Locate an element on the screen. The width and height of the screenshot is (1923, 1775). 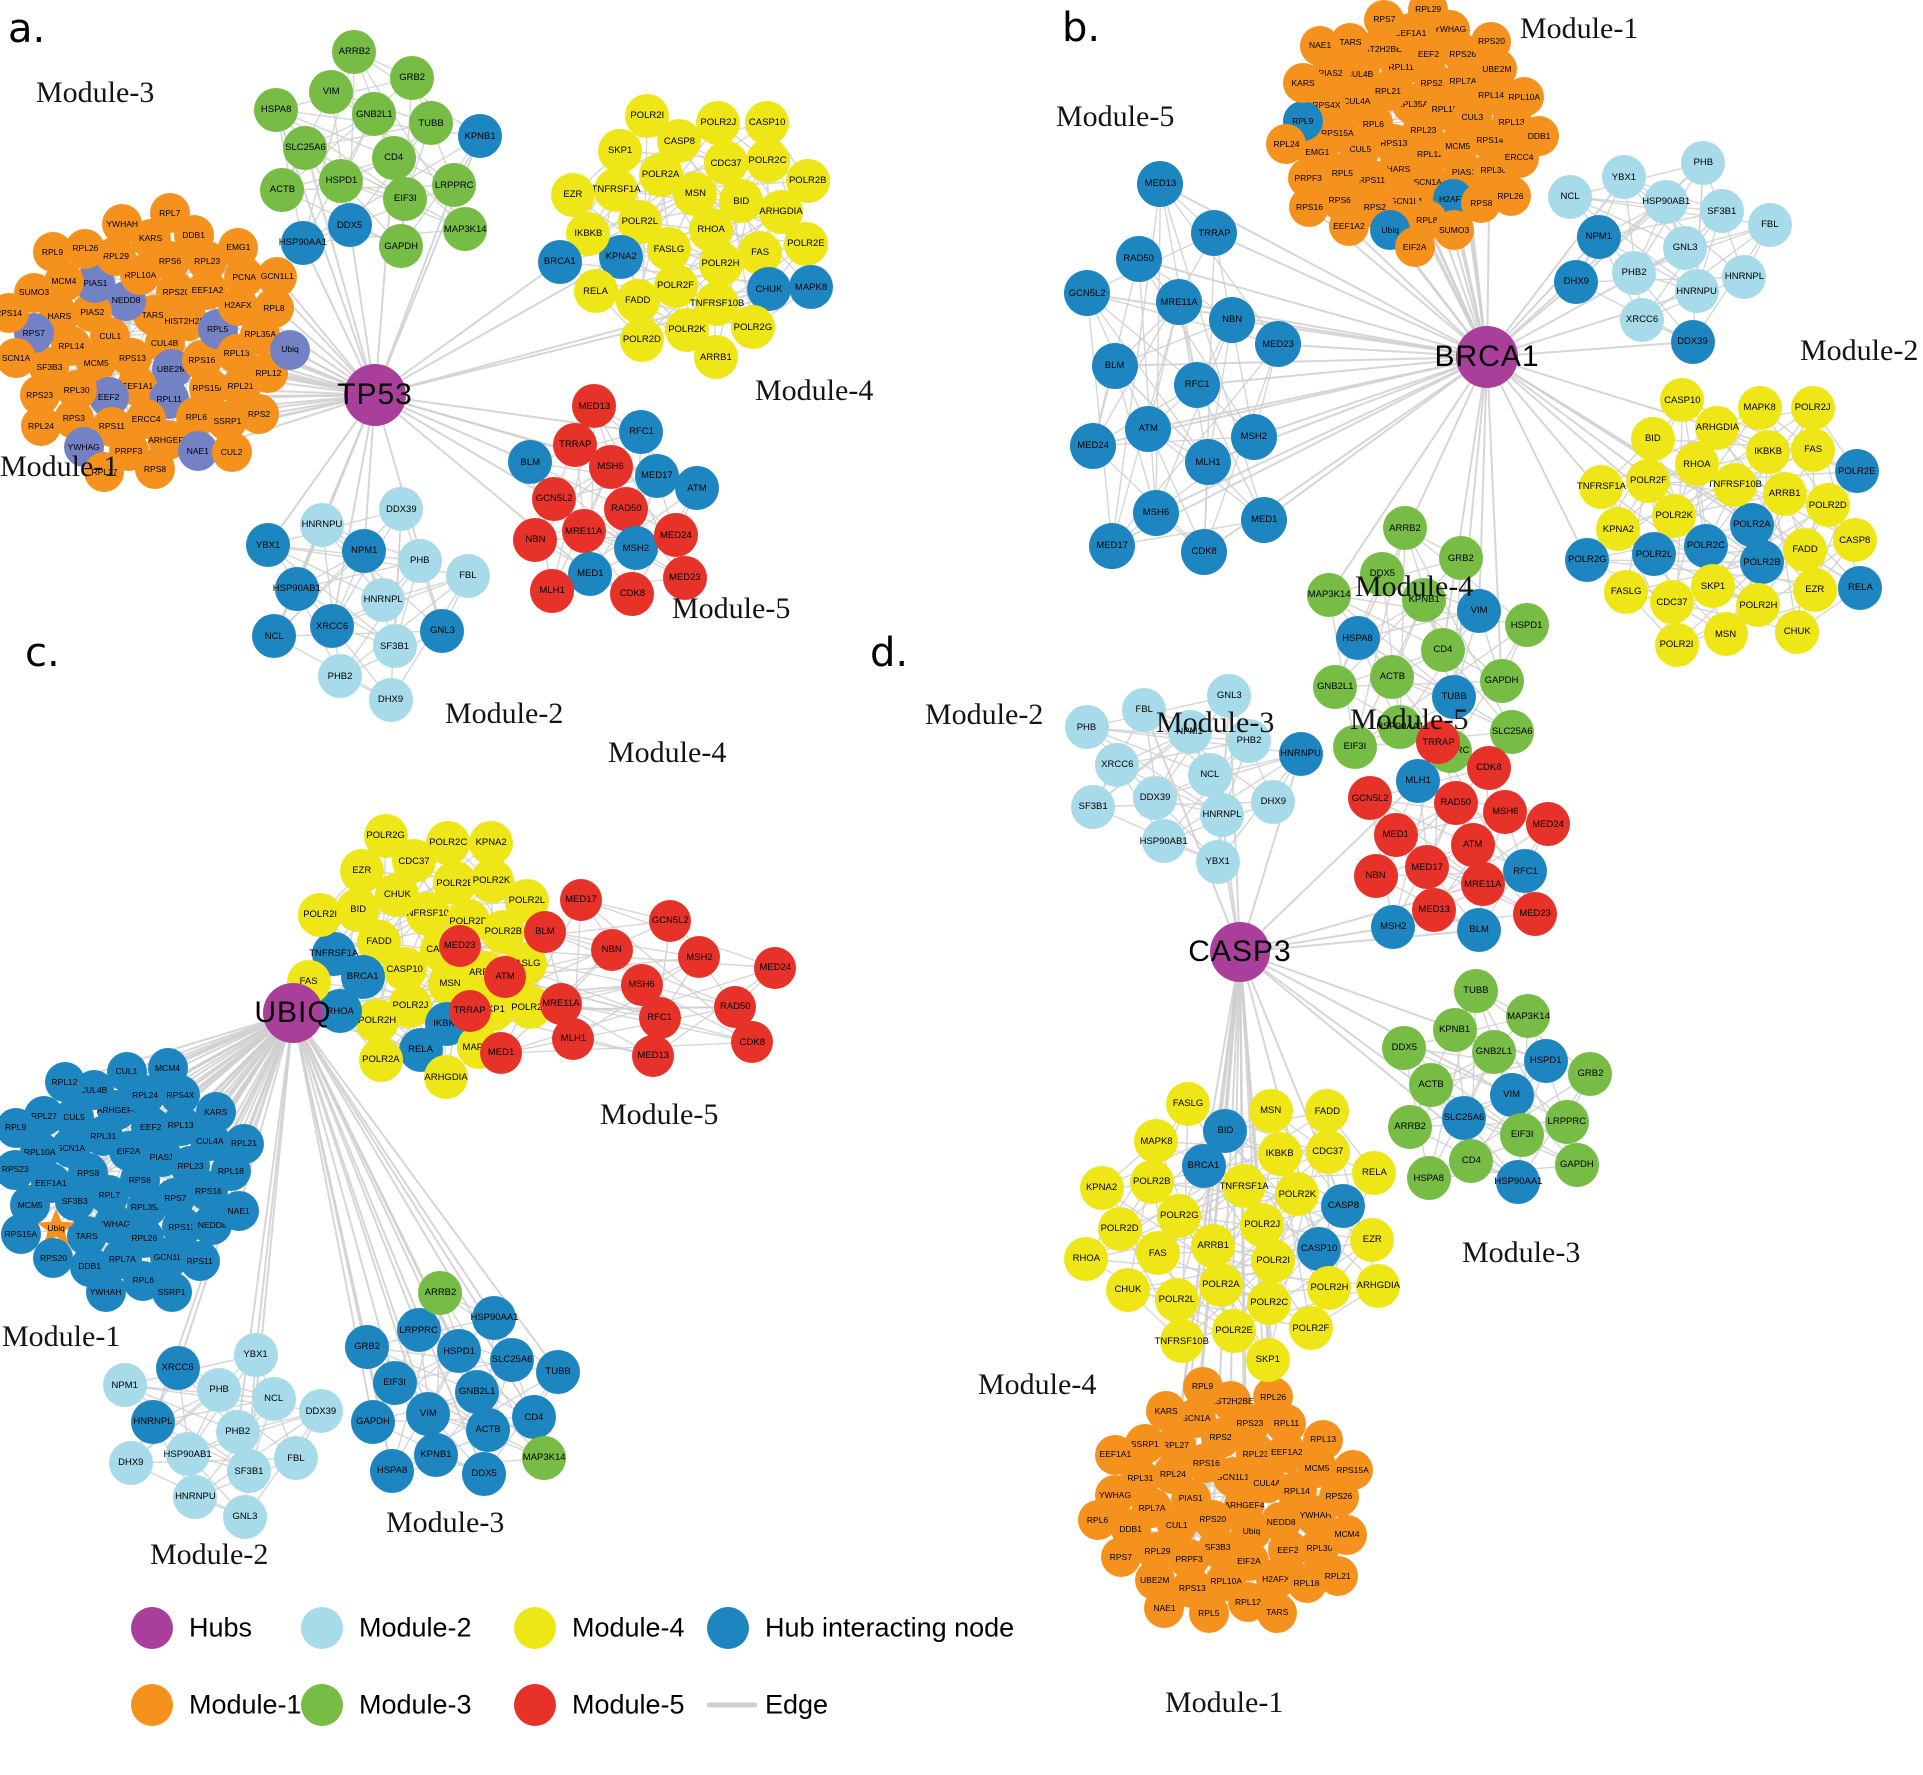
node-CUL2: CUL2 is located at coordinates (231, 451).